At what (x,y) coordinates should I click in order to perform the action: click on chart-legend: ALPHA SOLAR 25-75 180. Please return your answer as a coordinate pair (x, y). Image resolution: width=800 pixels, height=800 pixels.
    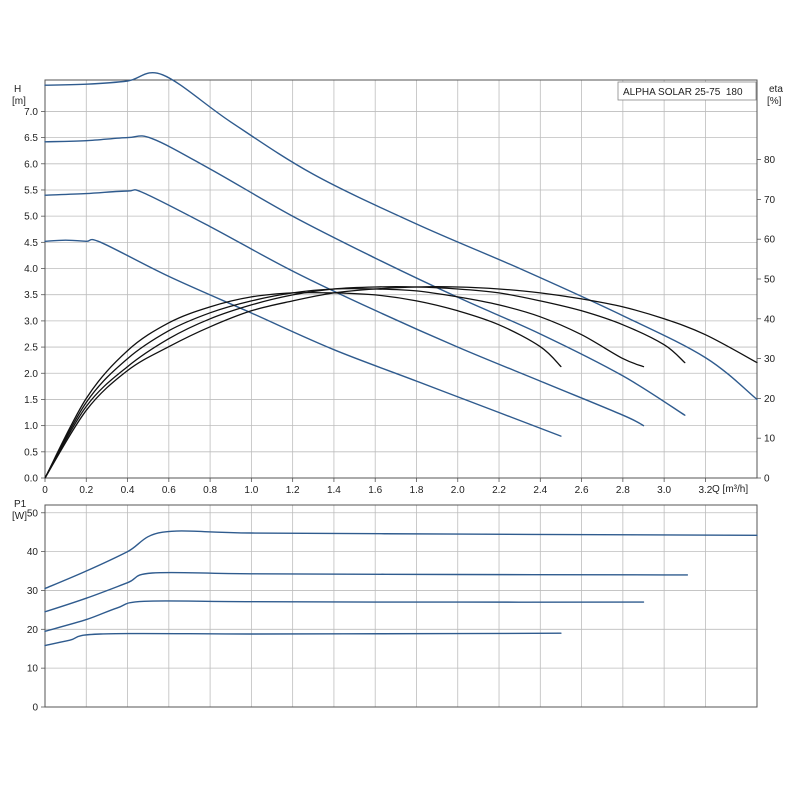
    Looking at the image, I should click on (687, 91).